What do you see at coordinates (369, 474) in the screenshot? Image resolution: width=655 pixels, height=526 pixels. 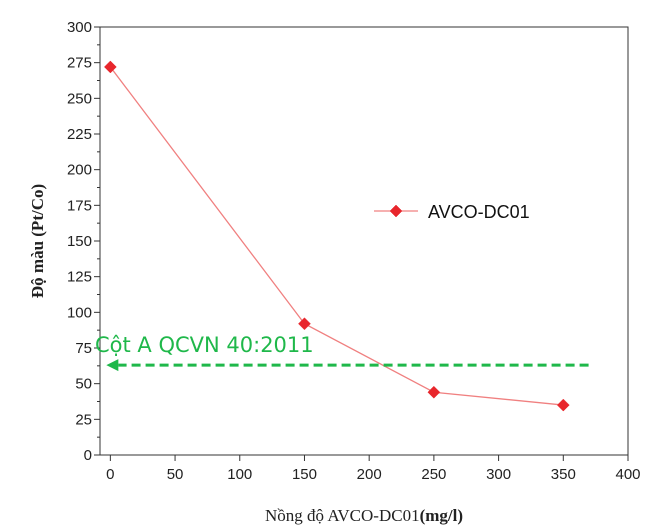 I see `x-tick-label: 200` at bounding box center [369, 474].